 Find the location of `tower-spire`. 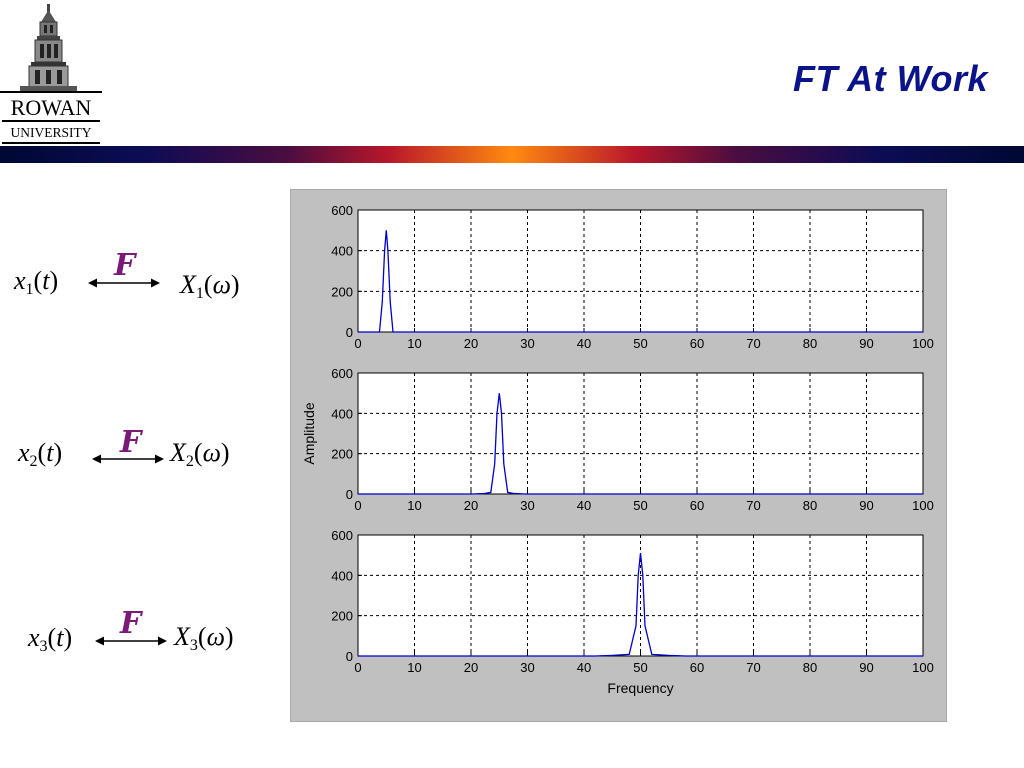

tower-spire is located at coordinates (48, 9).